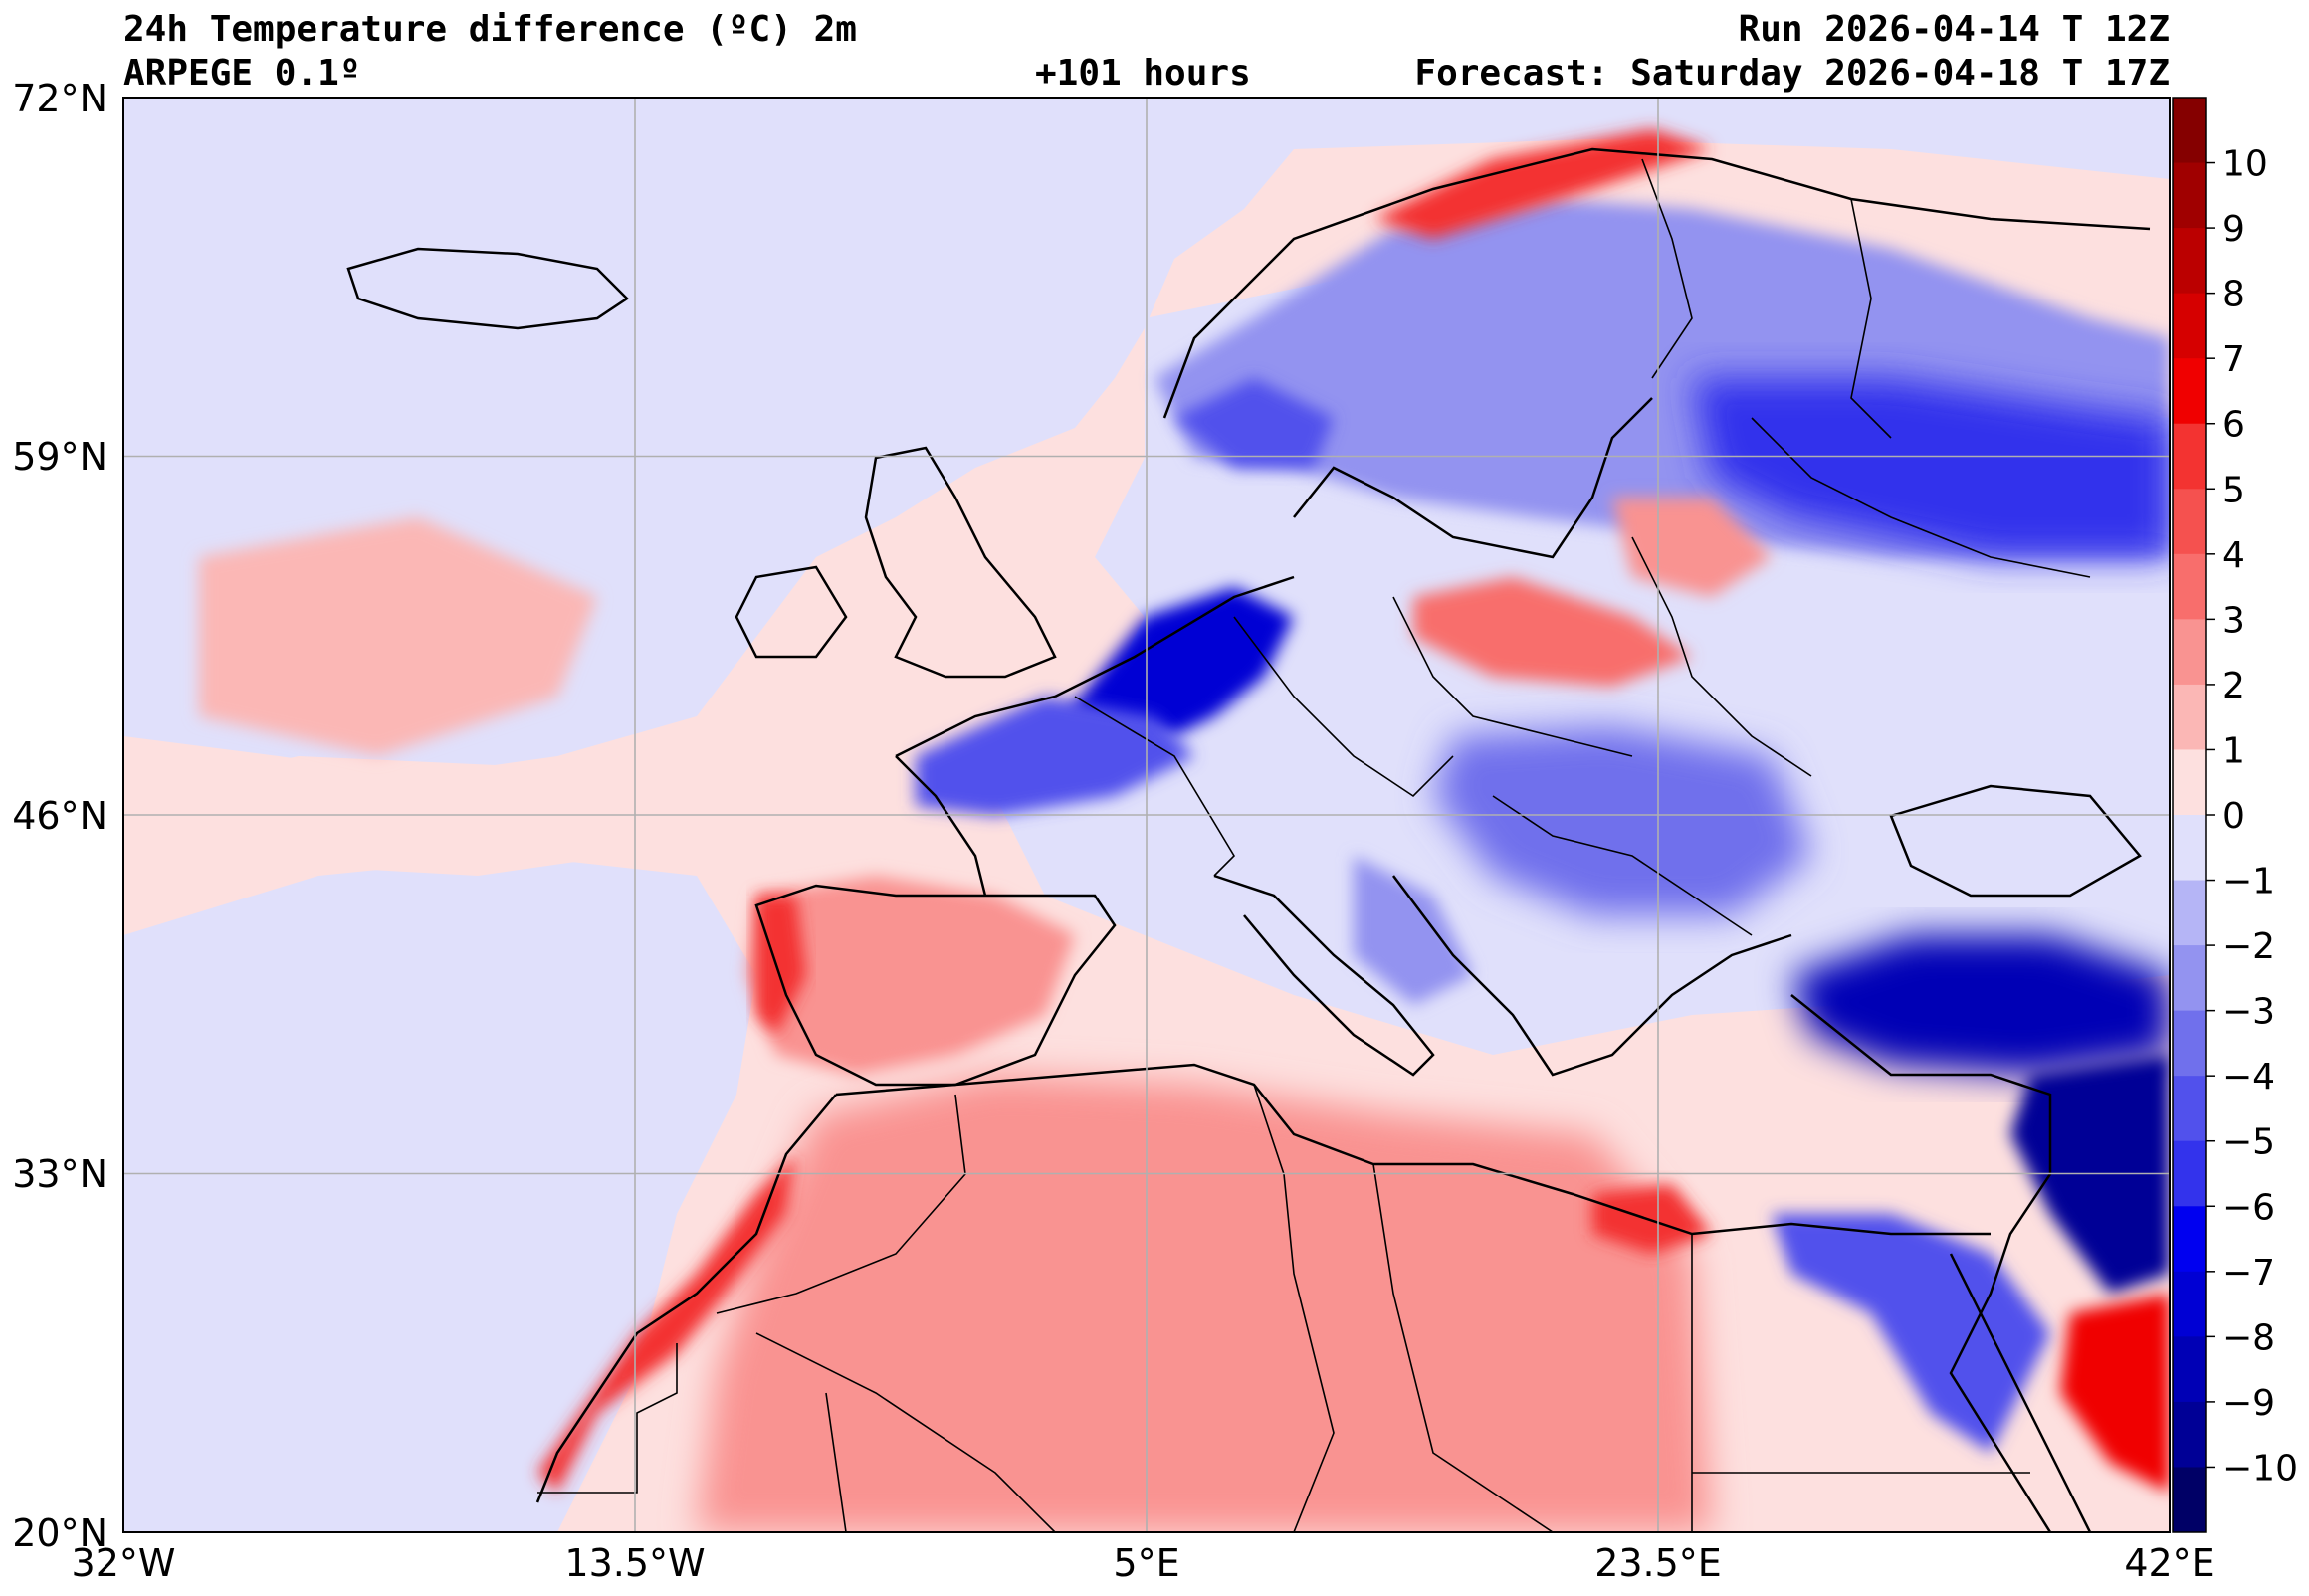  Describe the element at coordinates (910, 976) in the screenshot. I see `field-pink-iberia` at that location.